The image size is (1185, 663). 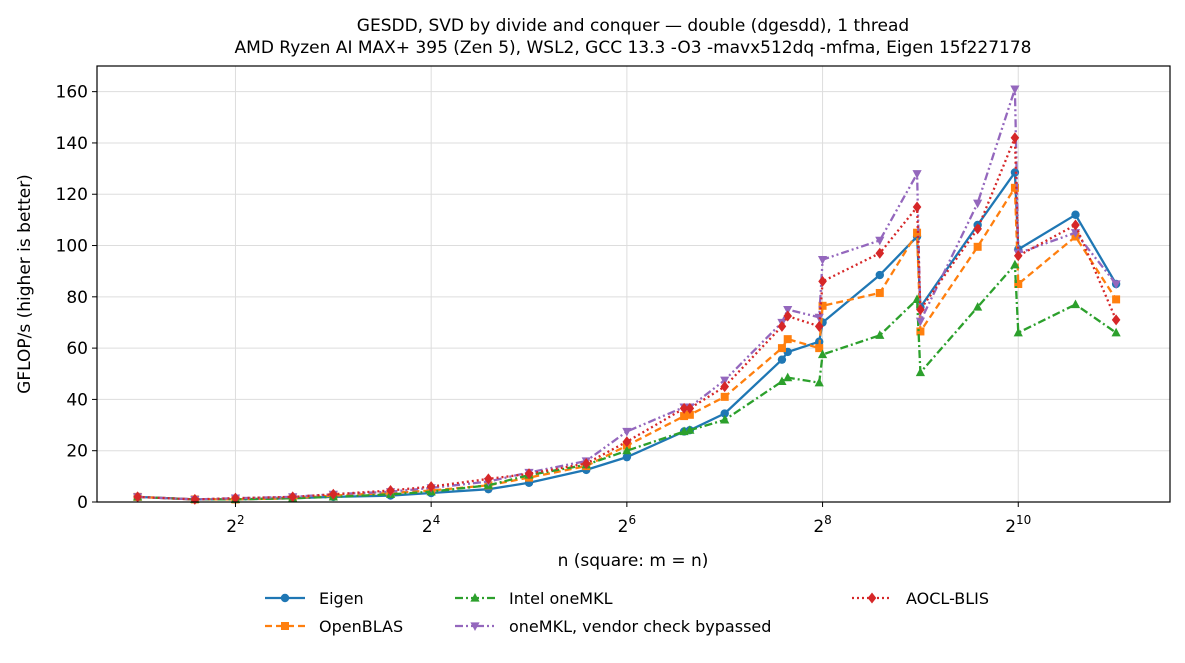 I want to click on legend-label: OpenBLAS, so click(x=361, y=626).